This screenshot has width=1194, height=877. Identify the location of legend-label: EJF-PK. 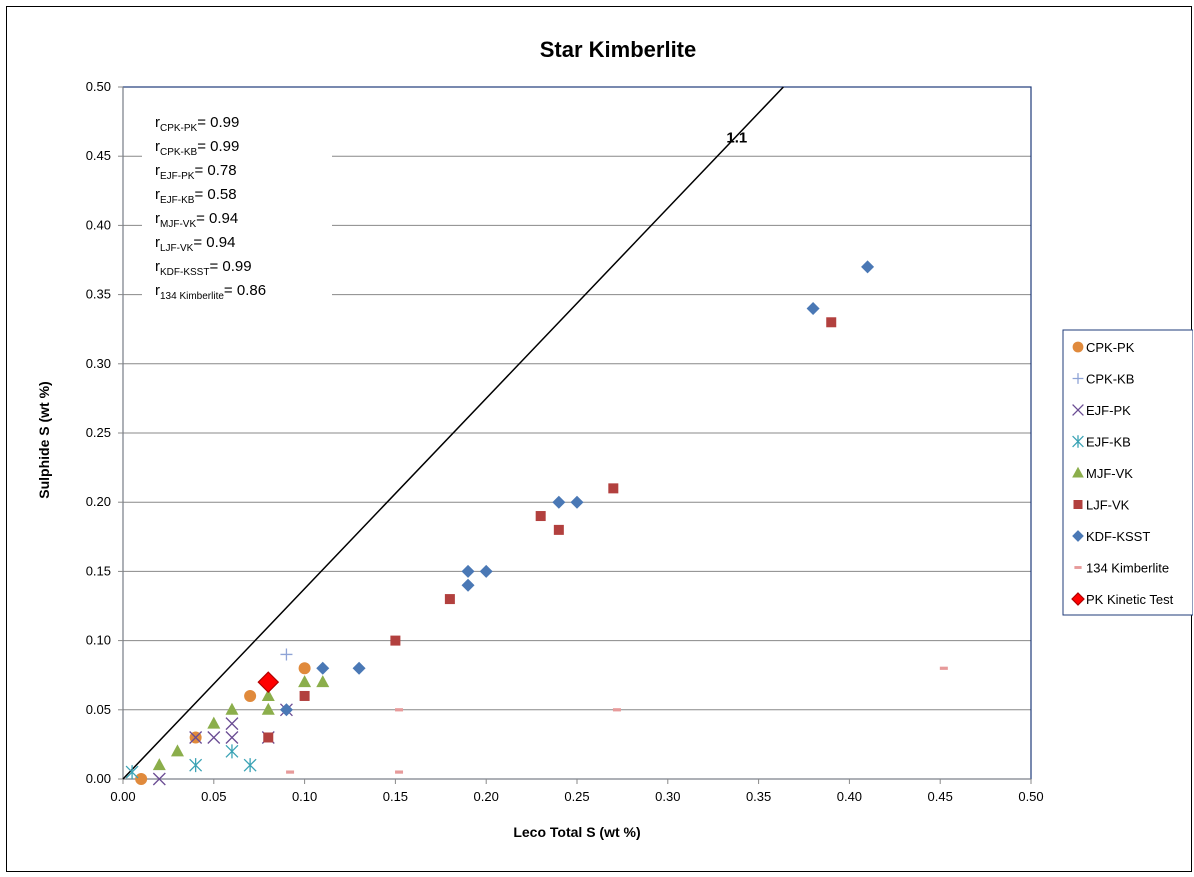
(1108, 410).